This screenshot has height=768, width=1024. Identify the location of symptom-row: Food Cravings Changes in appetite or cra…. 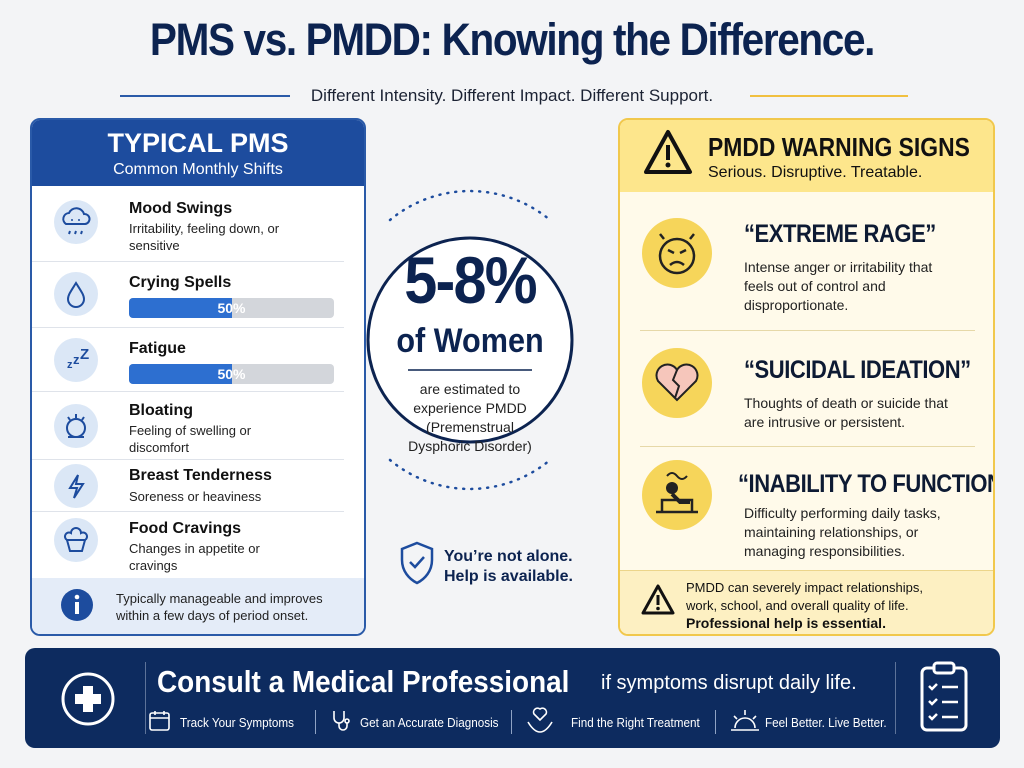
(188, 545).